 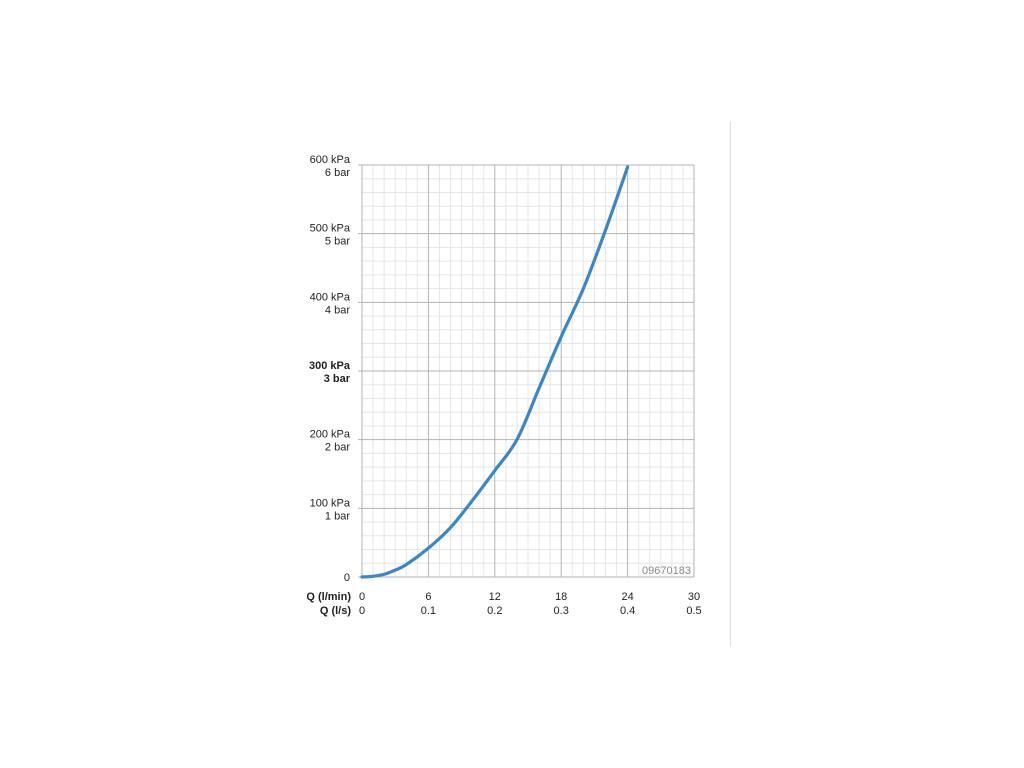 What do you see at coordinates (428, 597) in the screenshot?
I see `x-tick-label: 6` at bounding box center [428, 597].